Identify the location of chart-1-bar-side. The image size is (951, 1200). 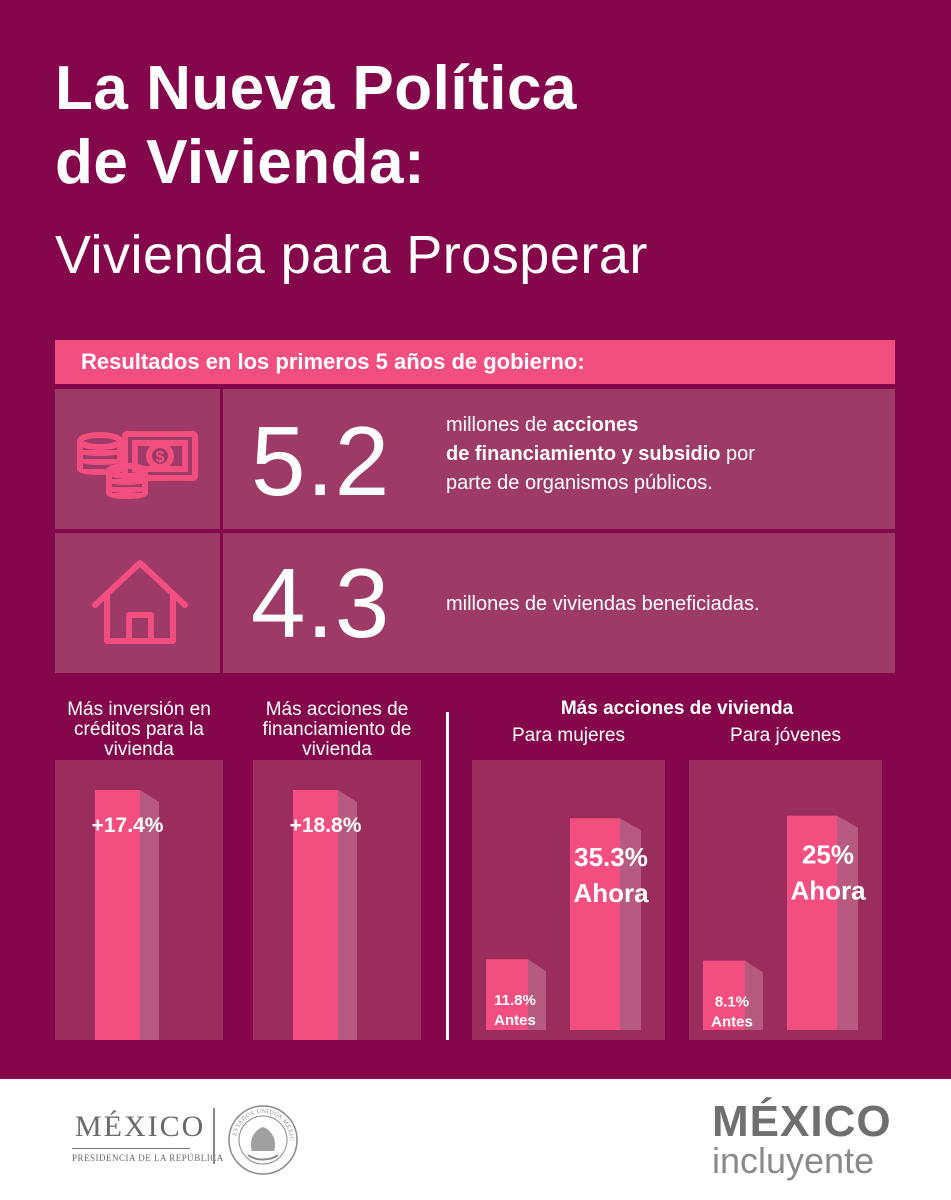
(149, 915).